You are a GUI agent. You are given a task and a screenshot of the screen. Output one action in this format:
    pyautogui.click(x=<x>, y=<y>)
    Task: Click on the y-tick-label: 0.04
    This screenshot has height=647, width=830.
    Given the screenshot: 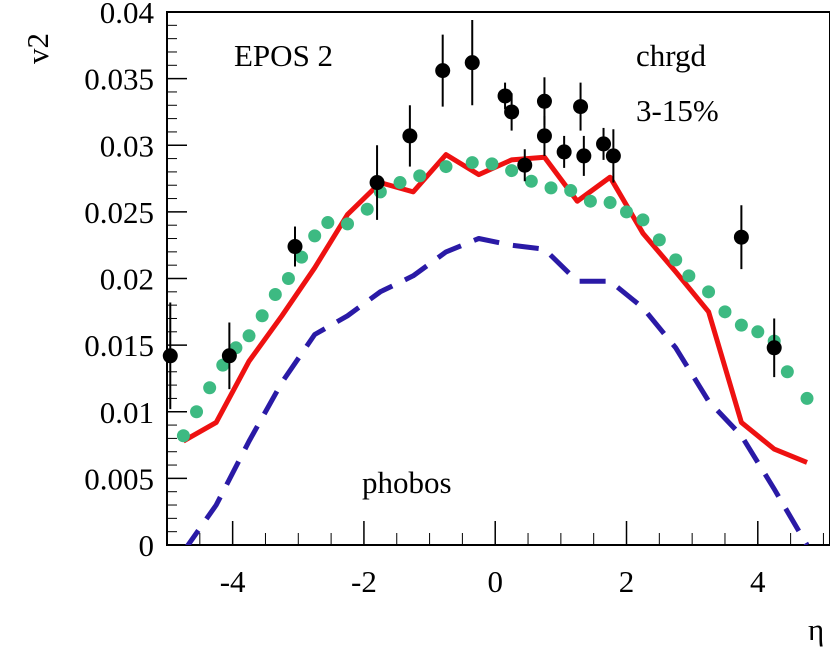 What is the action you would take?
    pyautogui.click(x=127, y=15)
    